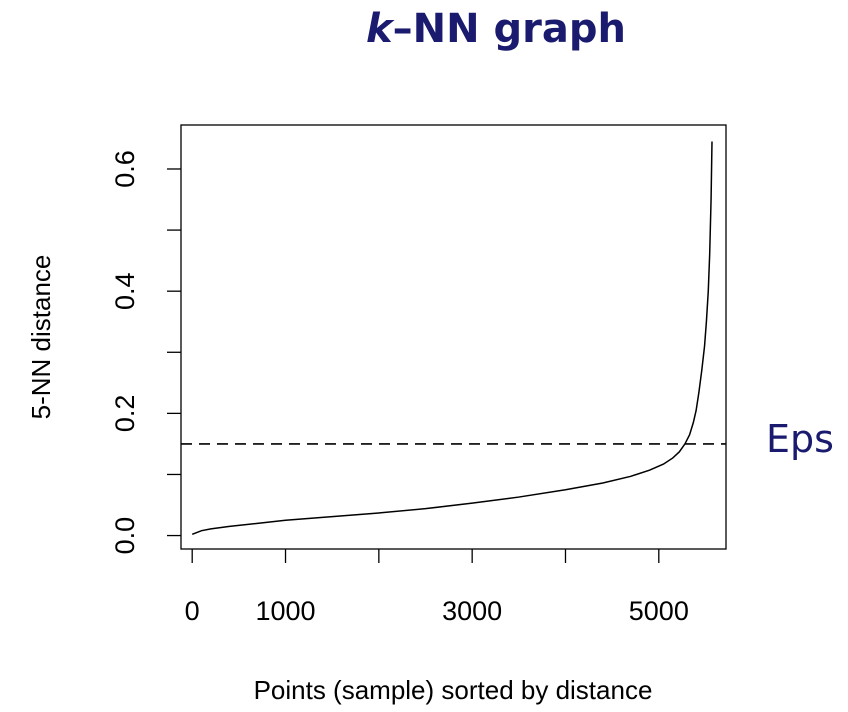 This screenshot has width=848, height=712. Describe the element at coordinates (145, 352) in the screenshot. I see `y-axis: 0.0 0.2 0.4 0.6` at that location.